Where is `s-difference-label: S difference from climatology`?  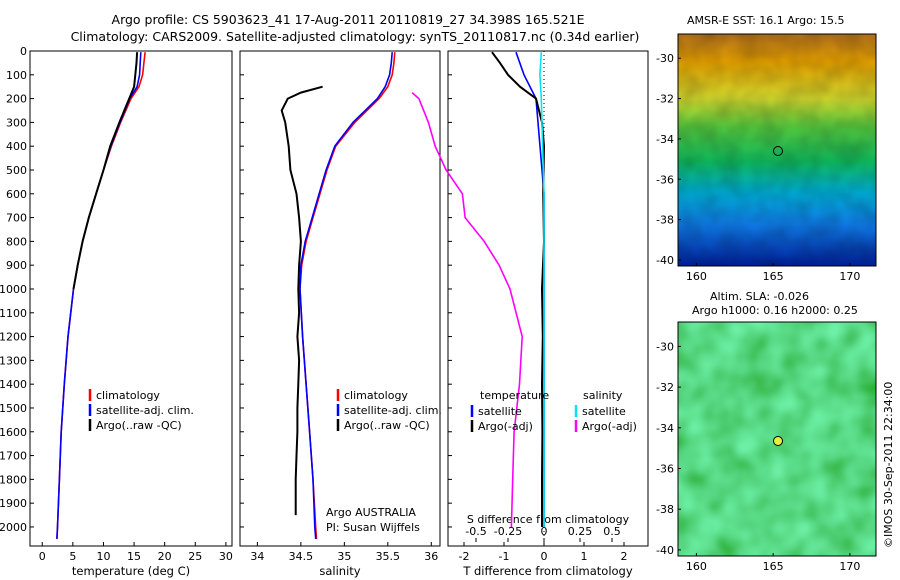
s-difference-label: S difference from climatology is located at coordinates (548, 519).